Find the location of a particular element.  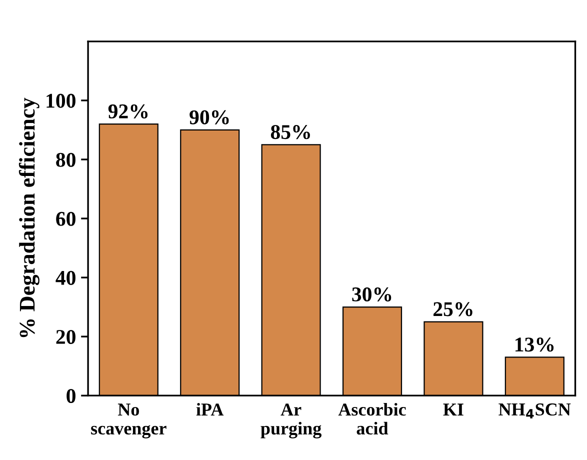

y-tick-label: 80 is located at coordinates (66, 159).